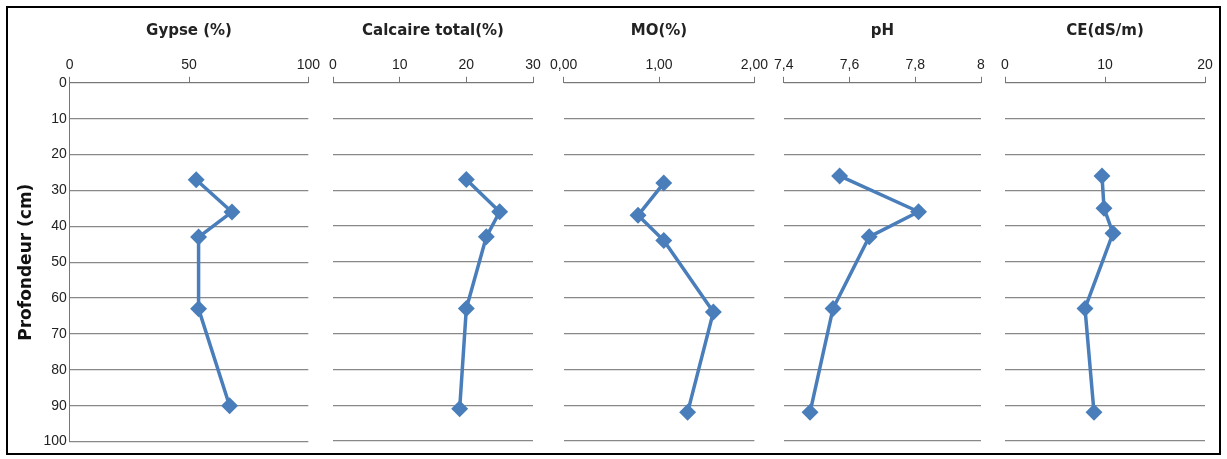 The width and height of the screenshot is (1227, 459). Describe the element at coordinates (55, 440) in the screenshot. I see `y-tick-label: 100` at that location.